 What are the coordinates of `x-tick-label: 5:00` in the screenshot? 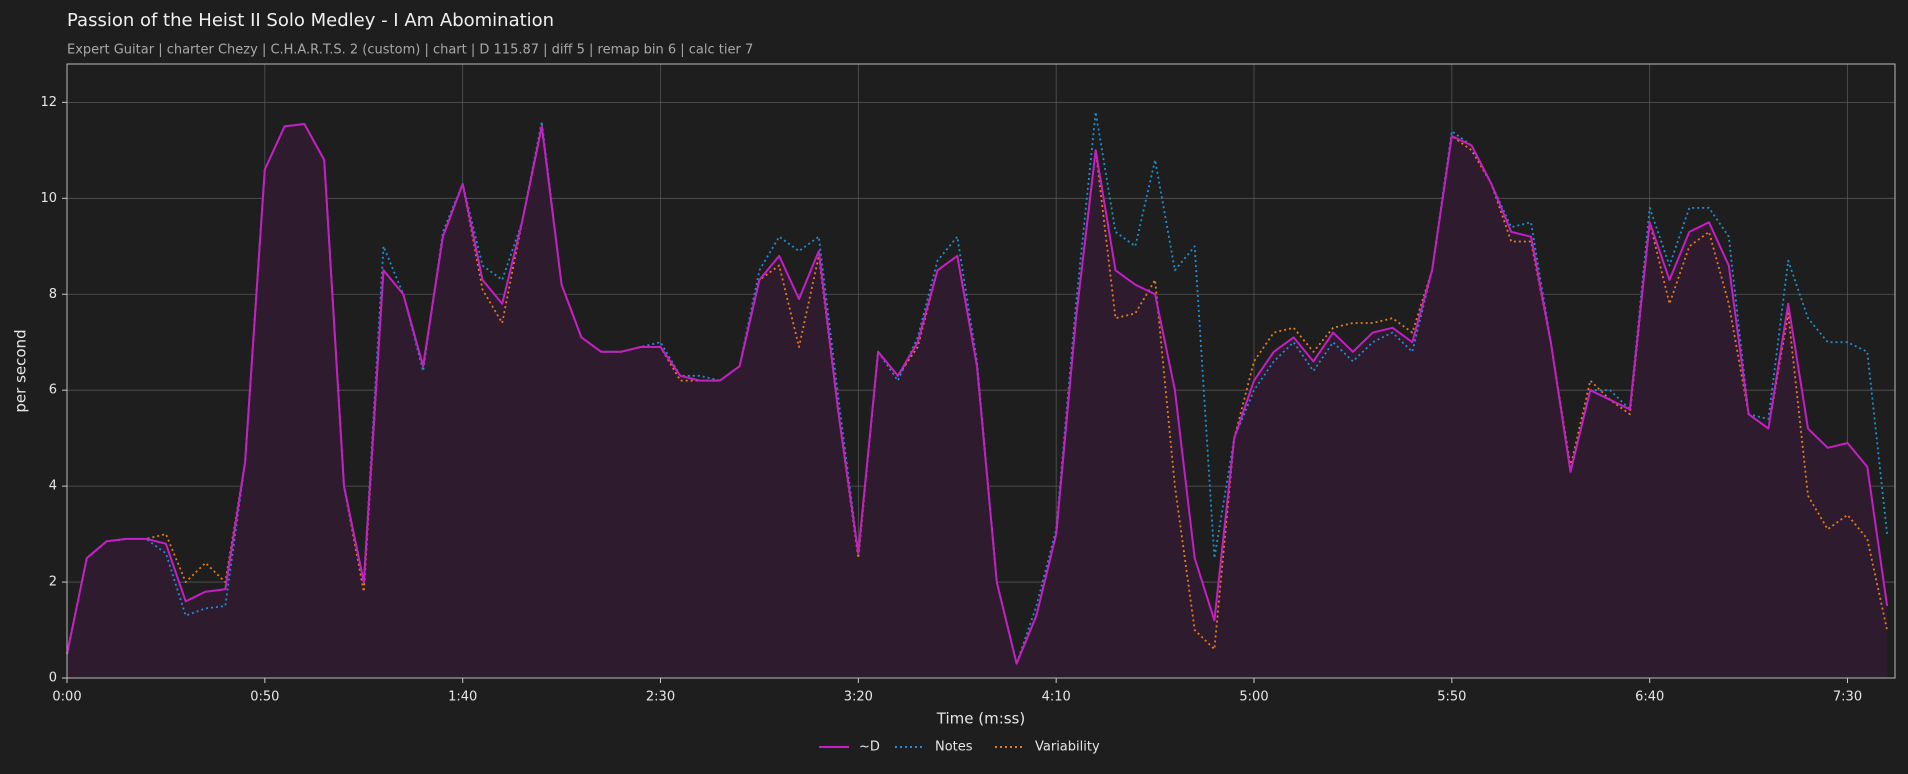 It's located at (1253, 697).